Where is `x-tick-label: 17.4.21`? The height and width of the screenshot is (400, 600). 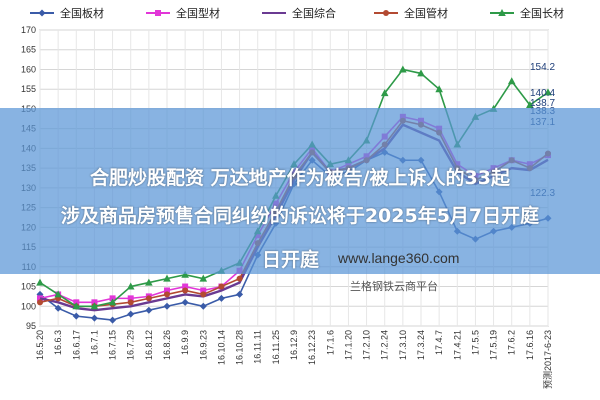 x-tick-label: 17.4.21 is located at coordinates (457, 345).